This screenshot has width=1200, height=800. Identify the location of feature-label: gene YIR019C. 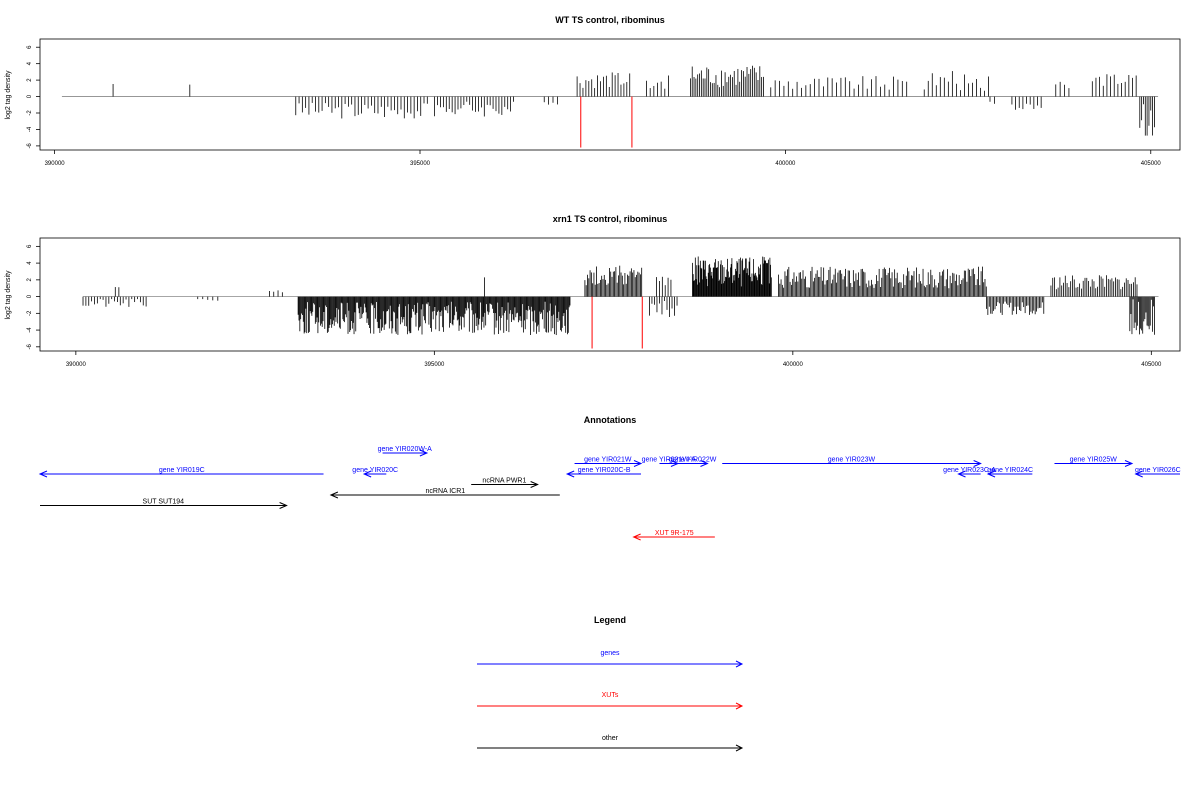
(182, 470).